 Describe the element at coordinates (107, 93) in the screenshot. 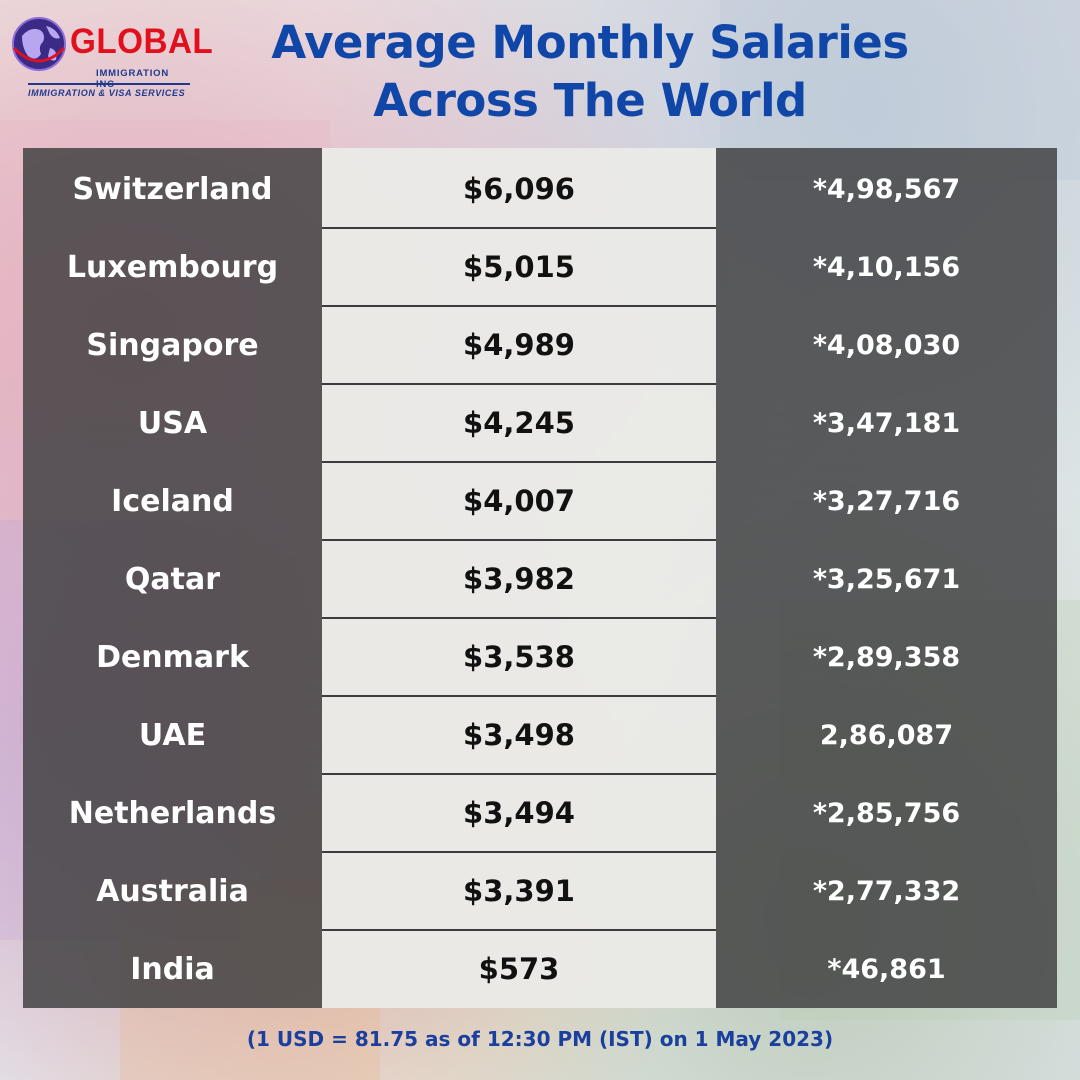

I see `logo-tagline: IMMIGRATION & VISA SERVICES` at that location.